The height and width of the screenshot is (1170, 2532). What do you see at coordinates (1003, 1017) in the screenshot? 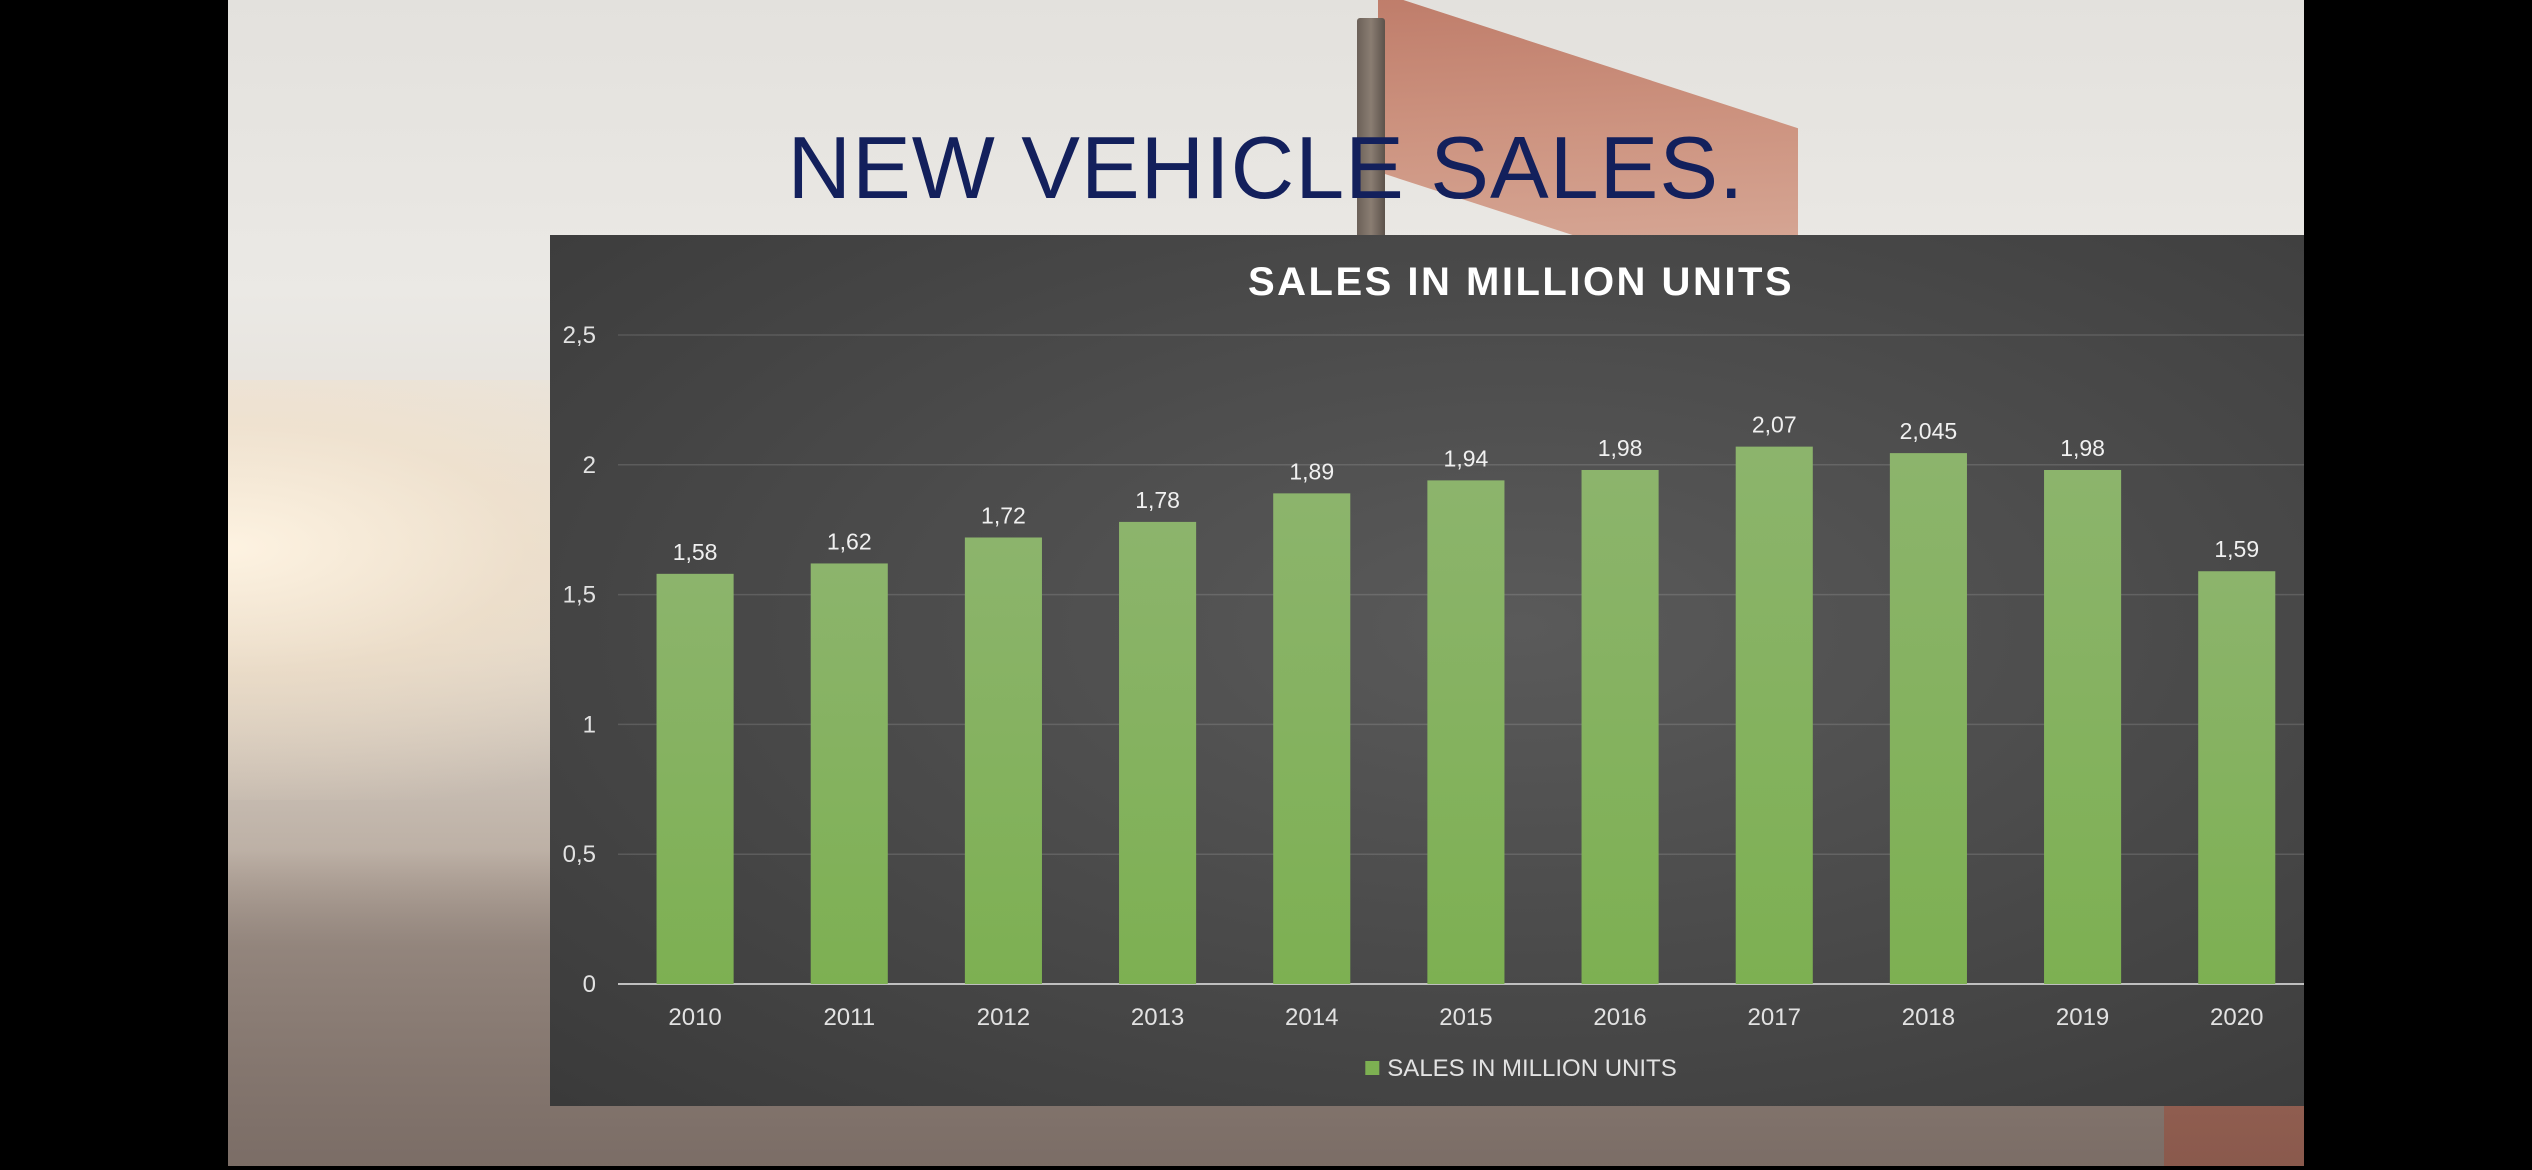
I see `x-tick-label: 2012` at bounding box center [1003, 1017].